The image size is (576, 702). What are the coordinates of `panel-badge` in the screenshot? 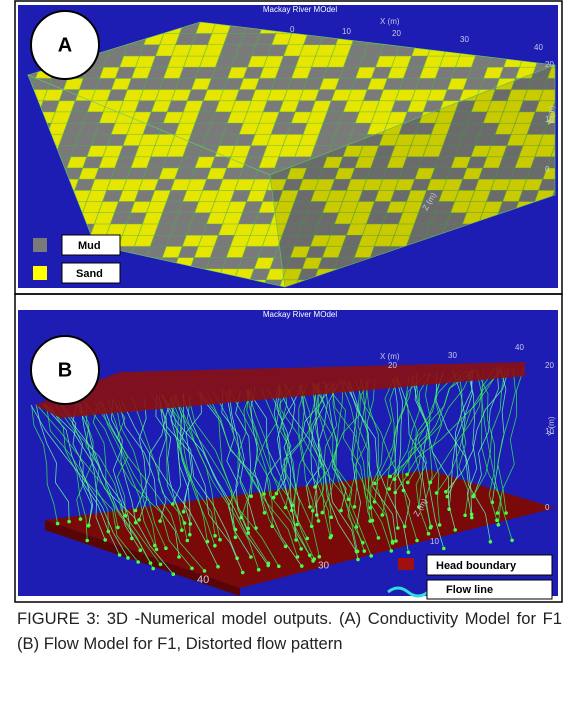 It's located at (65, 45).